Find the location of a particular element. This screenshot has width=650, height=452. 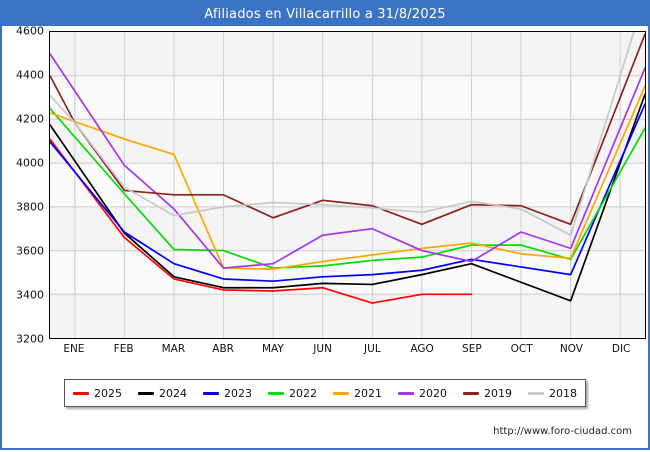

legend-item-2024: 2024 is located at coordinates (162, 393).